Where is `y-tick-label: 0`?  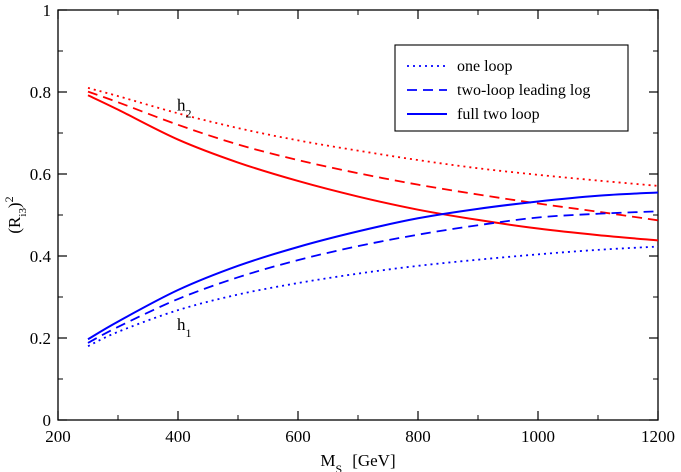 y-tick-label: 0 is located at coordinates (47, 420).